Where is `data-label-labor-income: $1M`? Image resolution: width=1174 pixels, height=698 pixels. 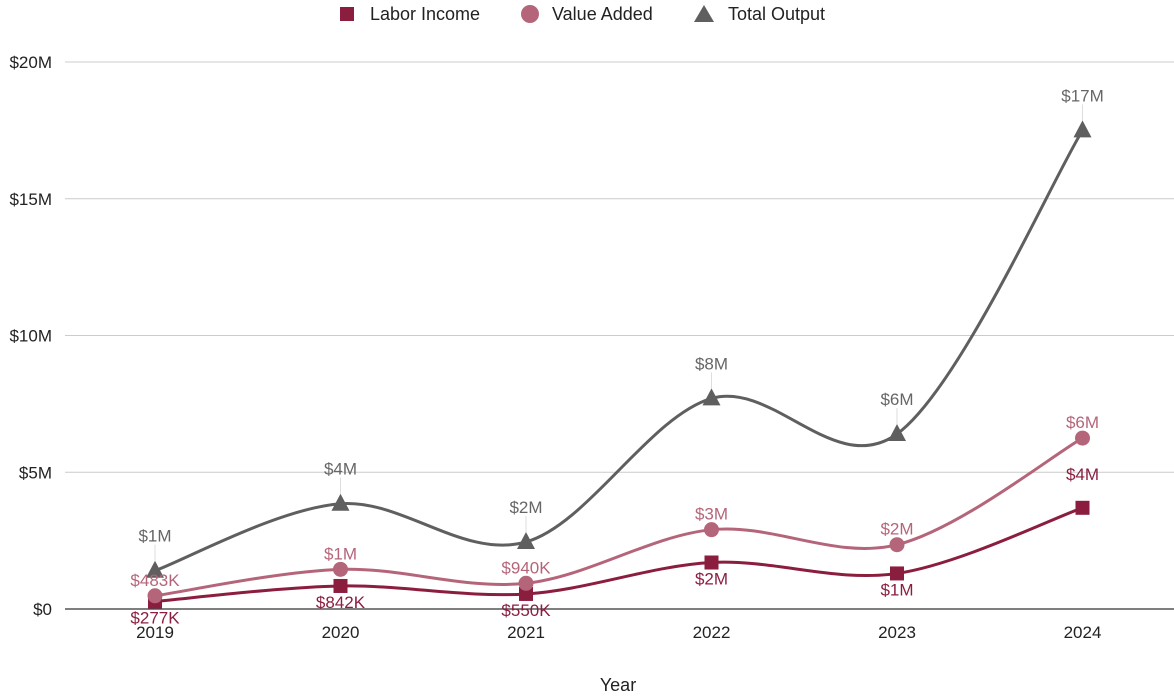
data-label-labor-income: $1M is located at coordinates (896, 589).